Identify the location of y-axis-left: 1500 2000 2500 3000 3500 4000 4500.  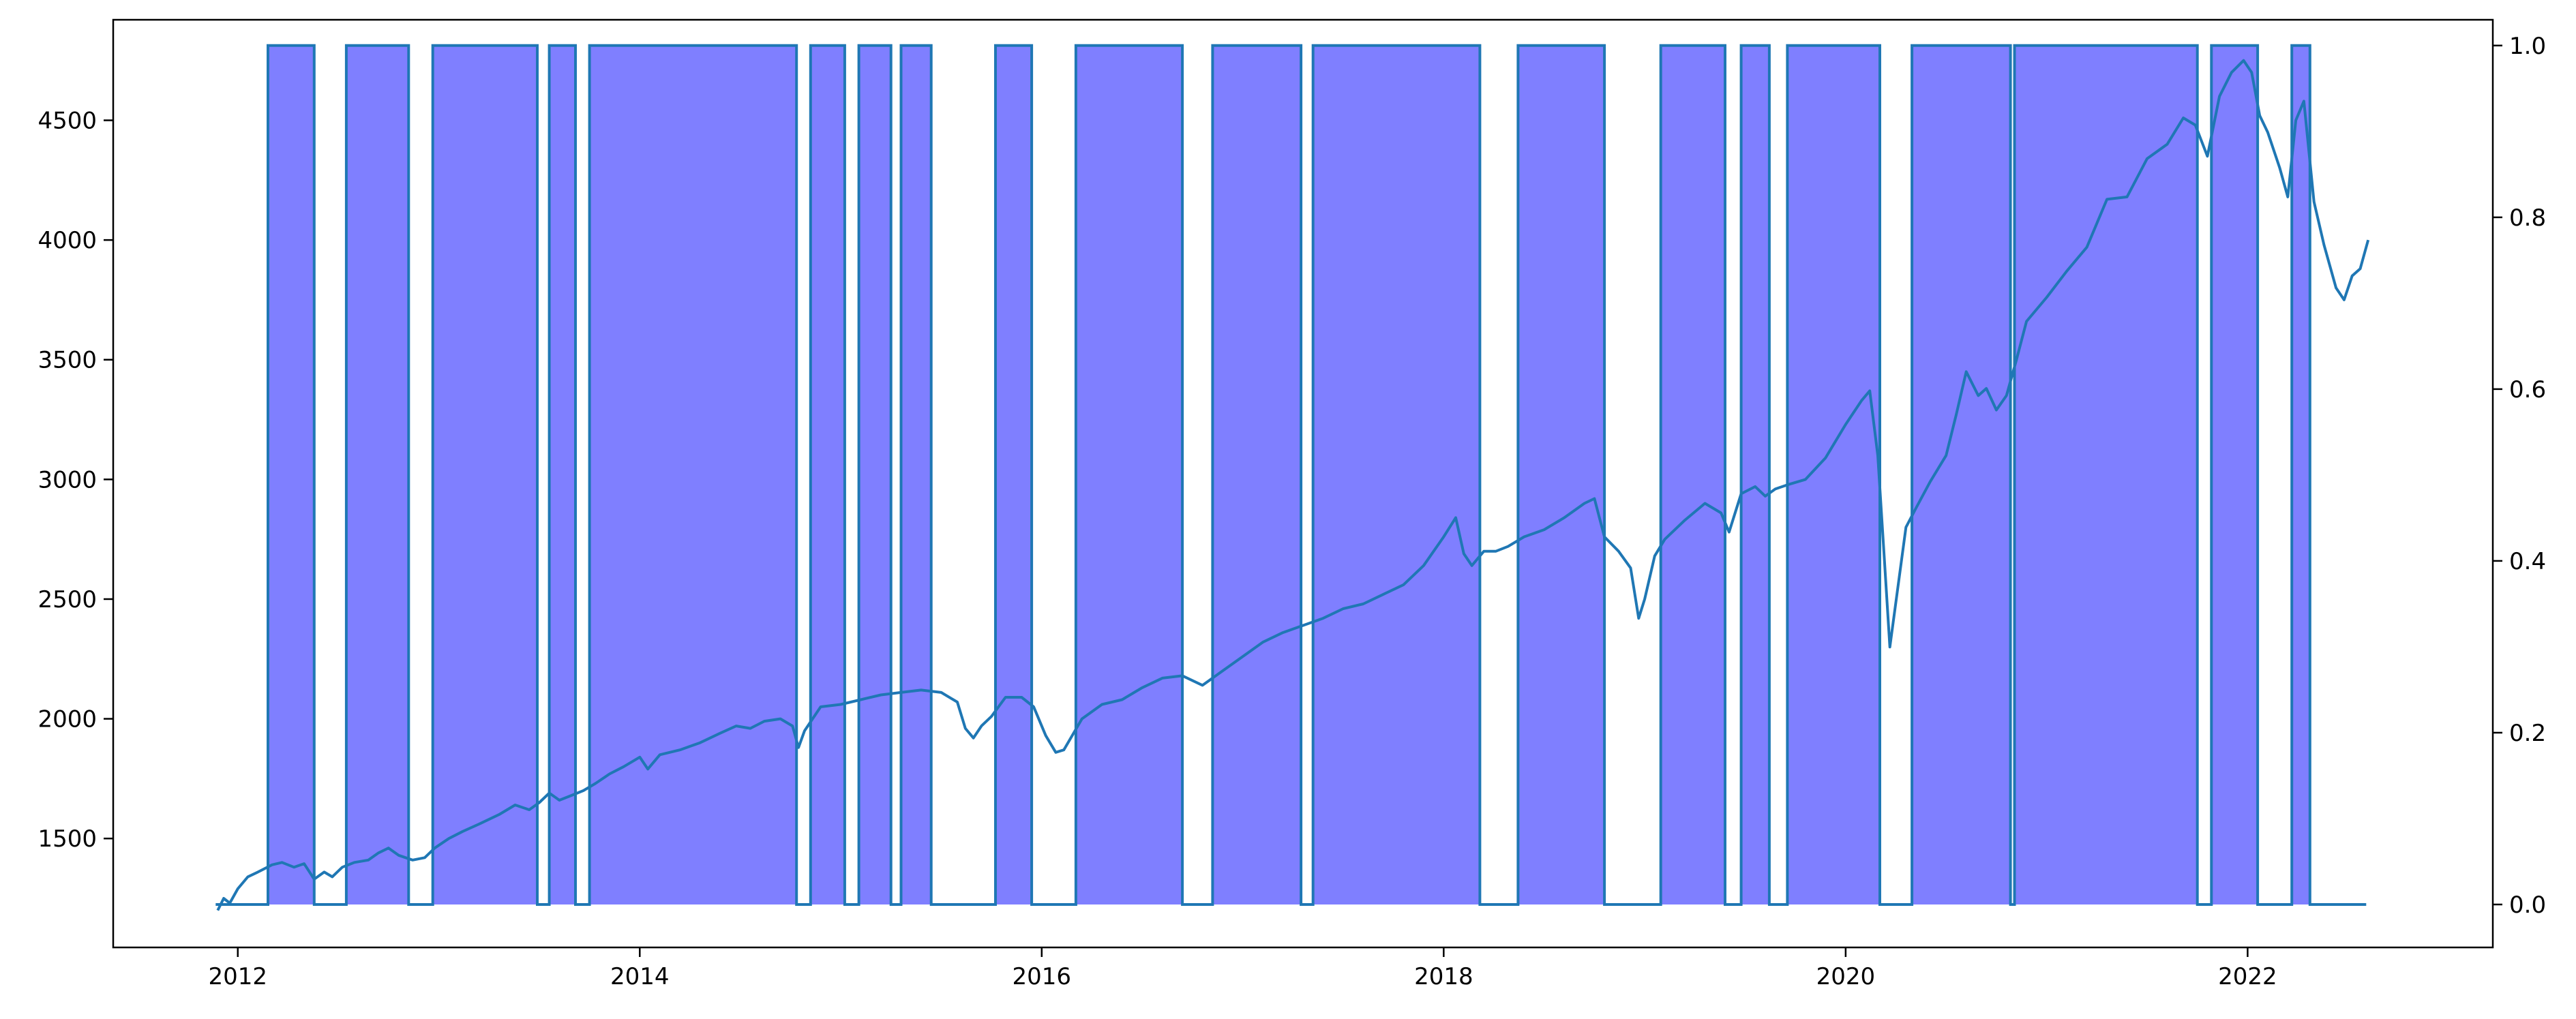
(75, 480).